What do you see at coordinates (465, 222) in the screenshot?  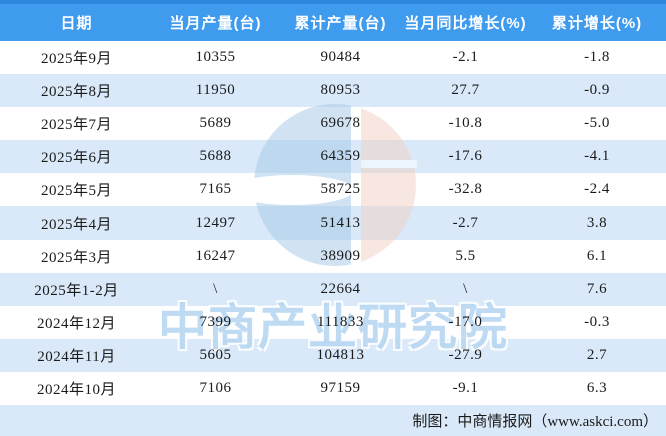 I see `value-cell: -2.7` at bounding box center [465, 222].